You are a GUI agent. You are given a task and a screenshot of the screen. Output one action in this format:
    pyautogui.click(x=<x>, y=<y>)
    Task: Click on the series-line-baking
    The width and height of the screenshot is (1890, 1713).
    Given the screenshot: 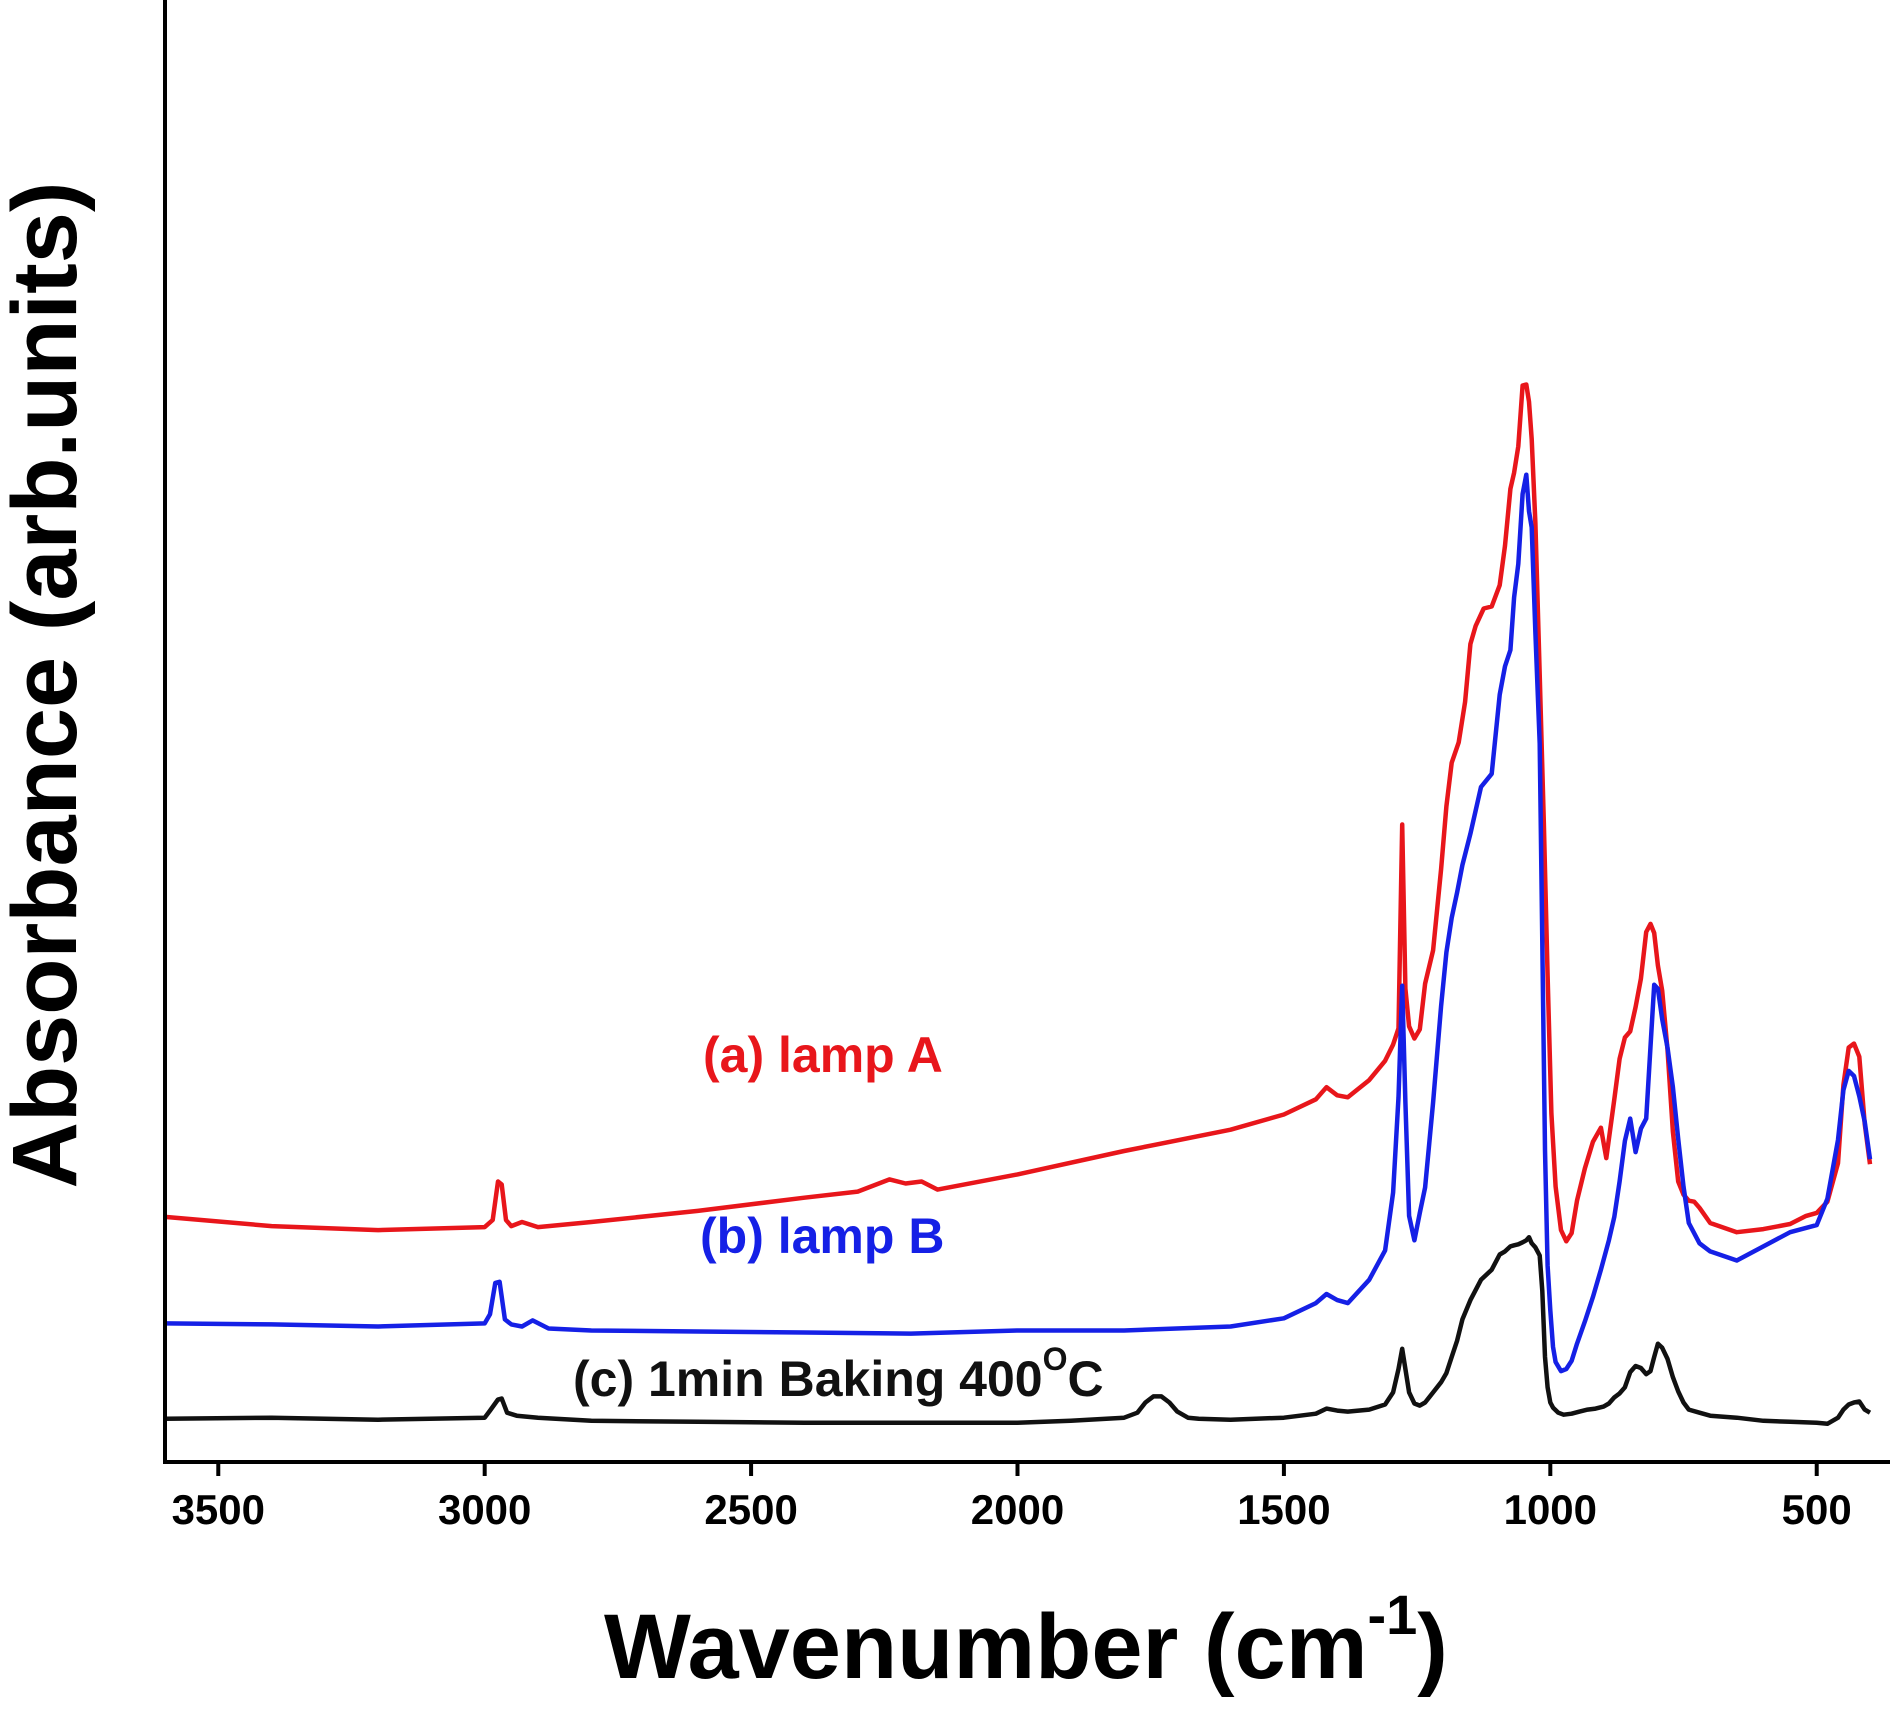 What is the action you would take?
    pyautogui.click(x=1018, y=1330)
    